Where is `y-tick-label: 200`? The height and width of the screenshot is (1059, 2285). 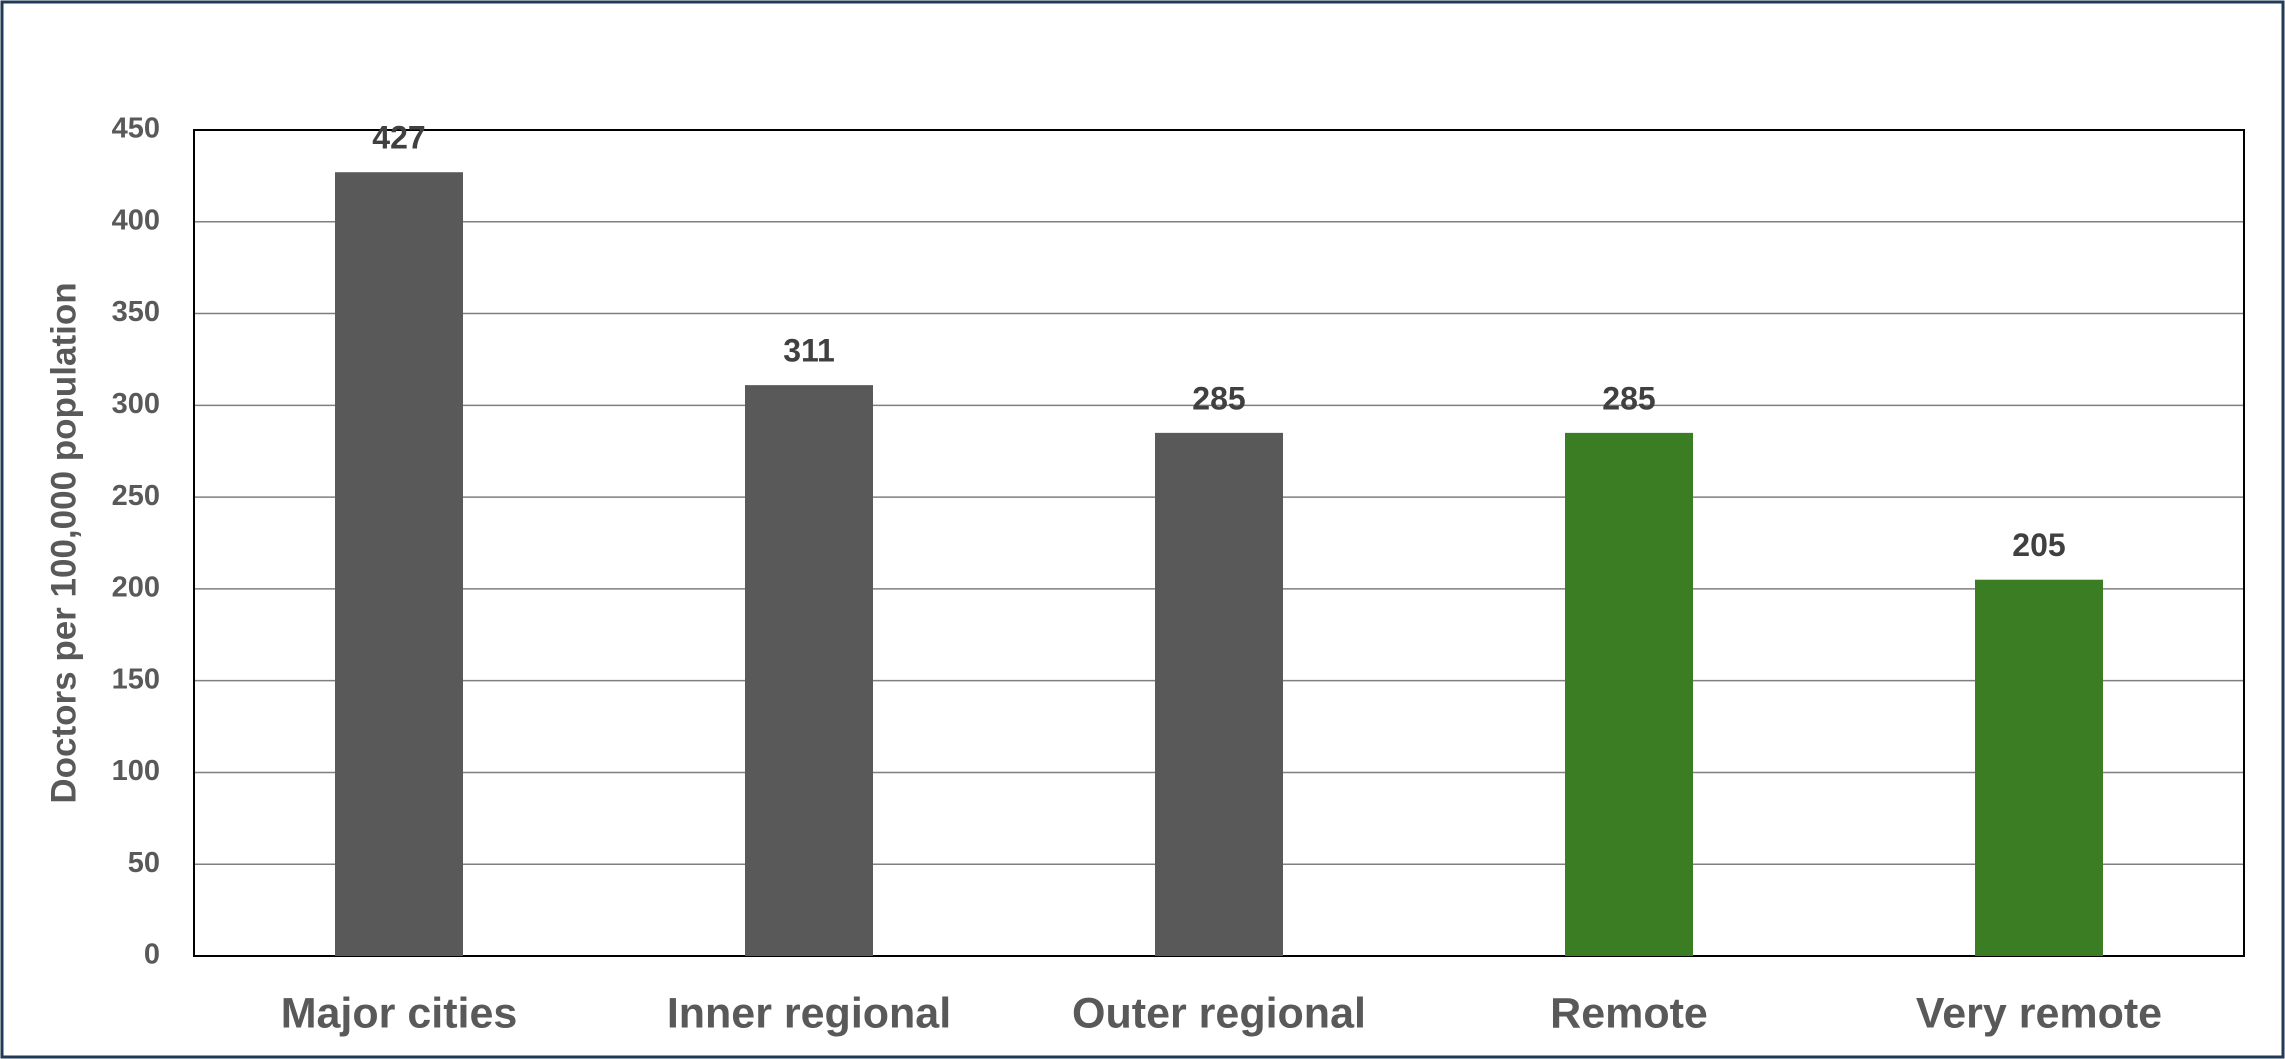
y-tick-label: 200 is located at coordinates (136, 588).